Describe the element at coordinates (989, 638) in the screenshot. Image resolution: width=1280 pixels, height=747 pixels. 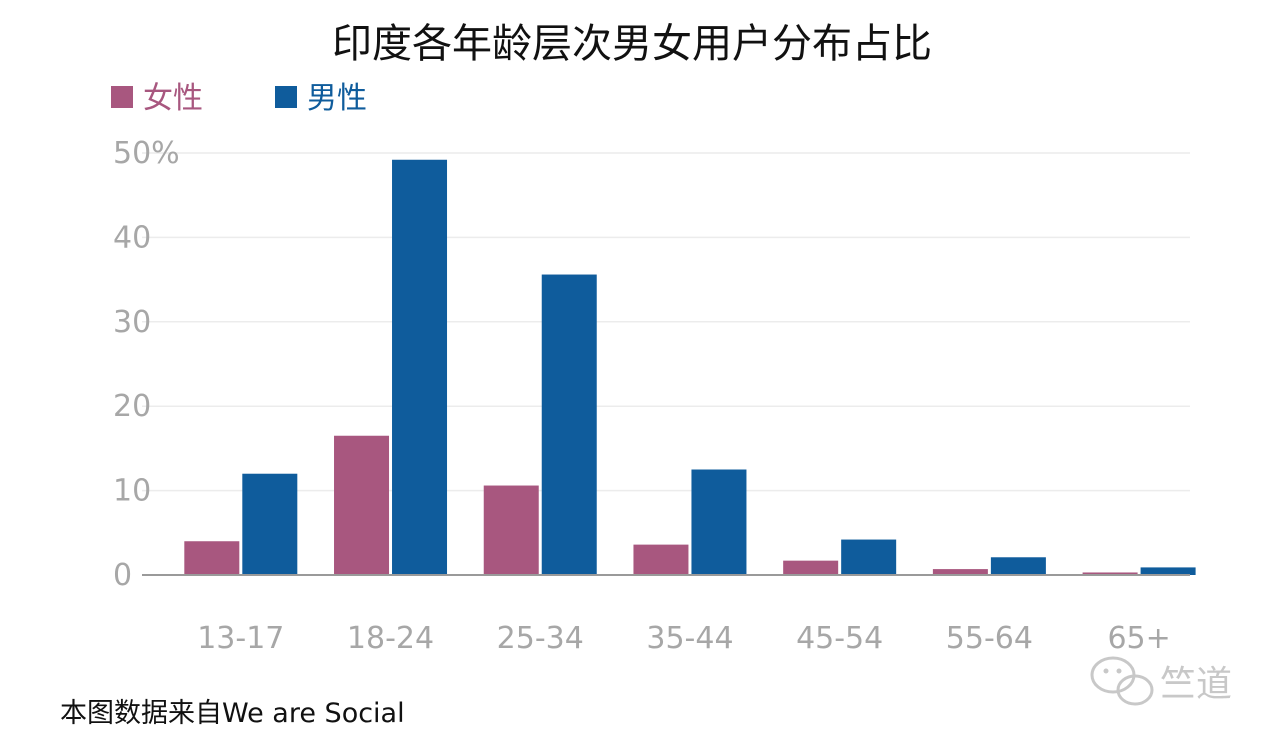
I see `x-tick-label: 55-64` at that location.